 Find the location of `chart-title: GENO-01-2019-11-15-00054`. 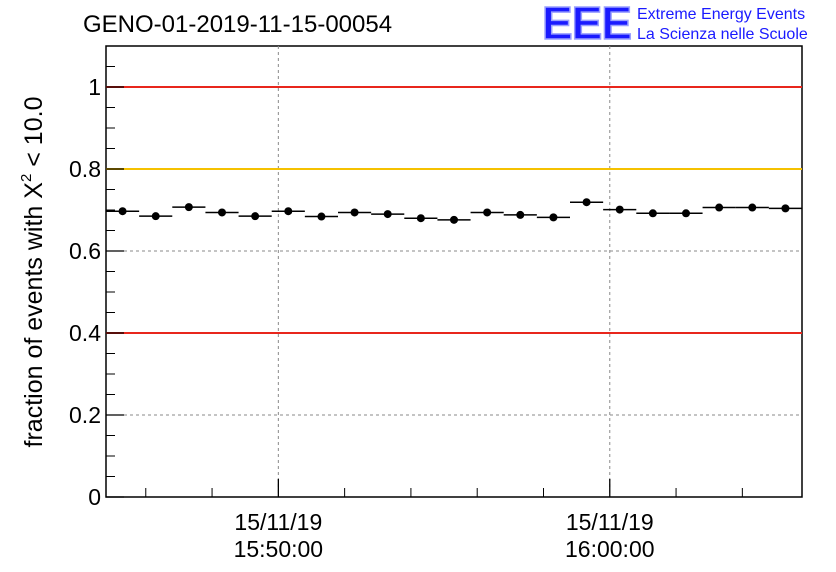

chart-title: GENO-01-2019-11-15-00054 is located at coordinates (237, 24).